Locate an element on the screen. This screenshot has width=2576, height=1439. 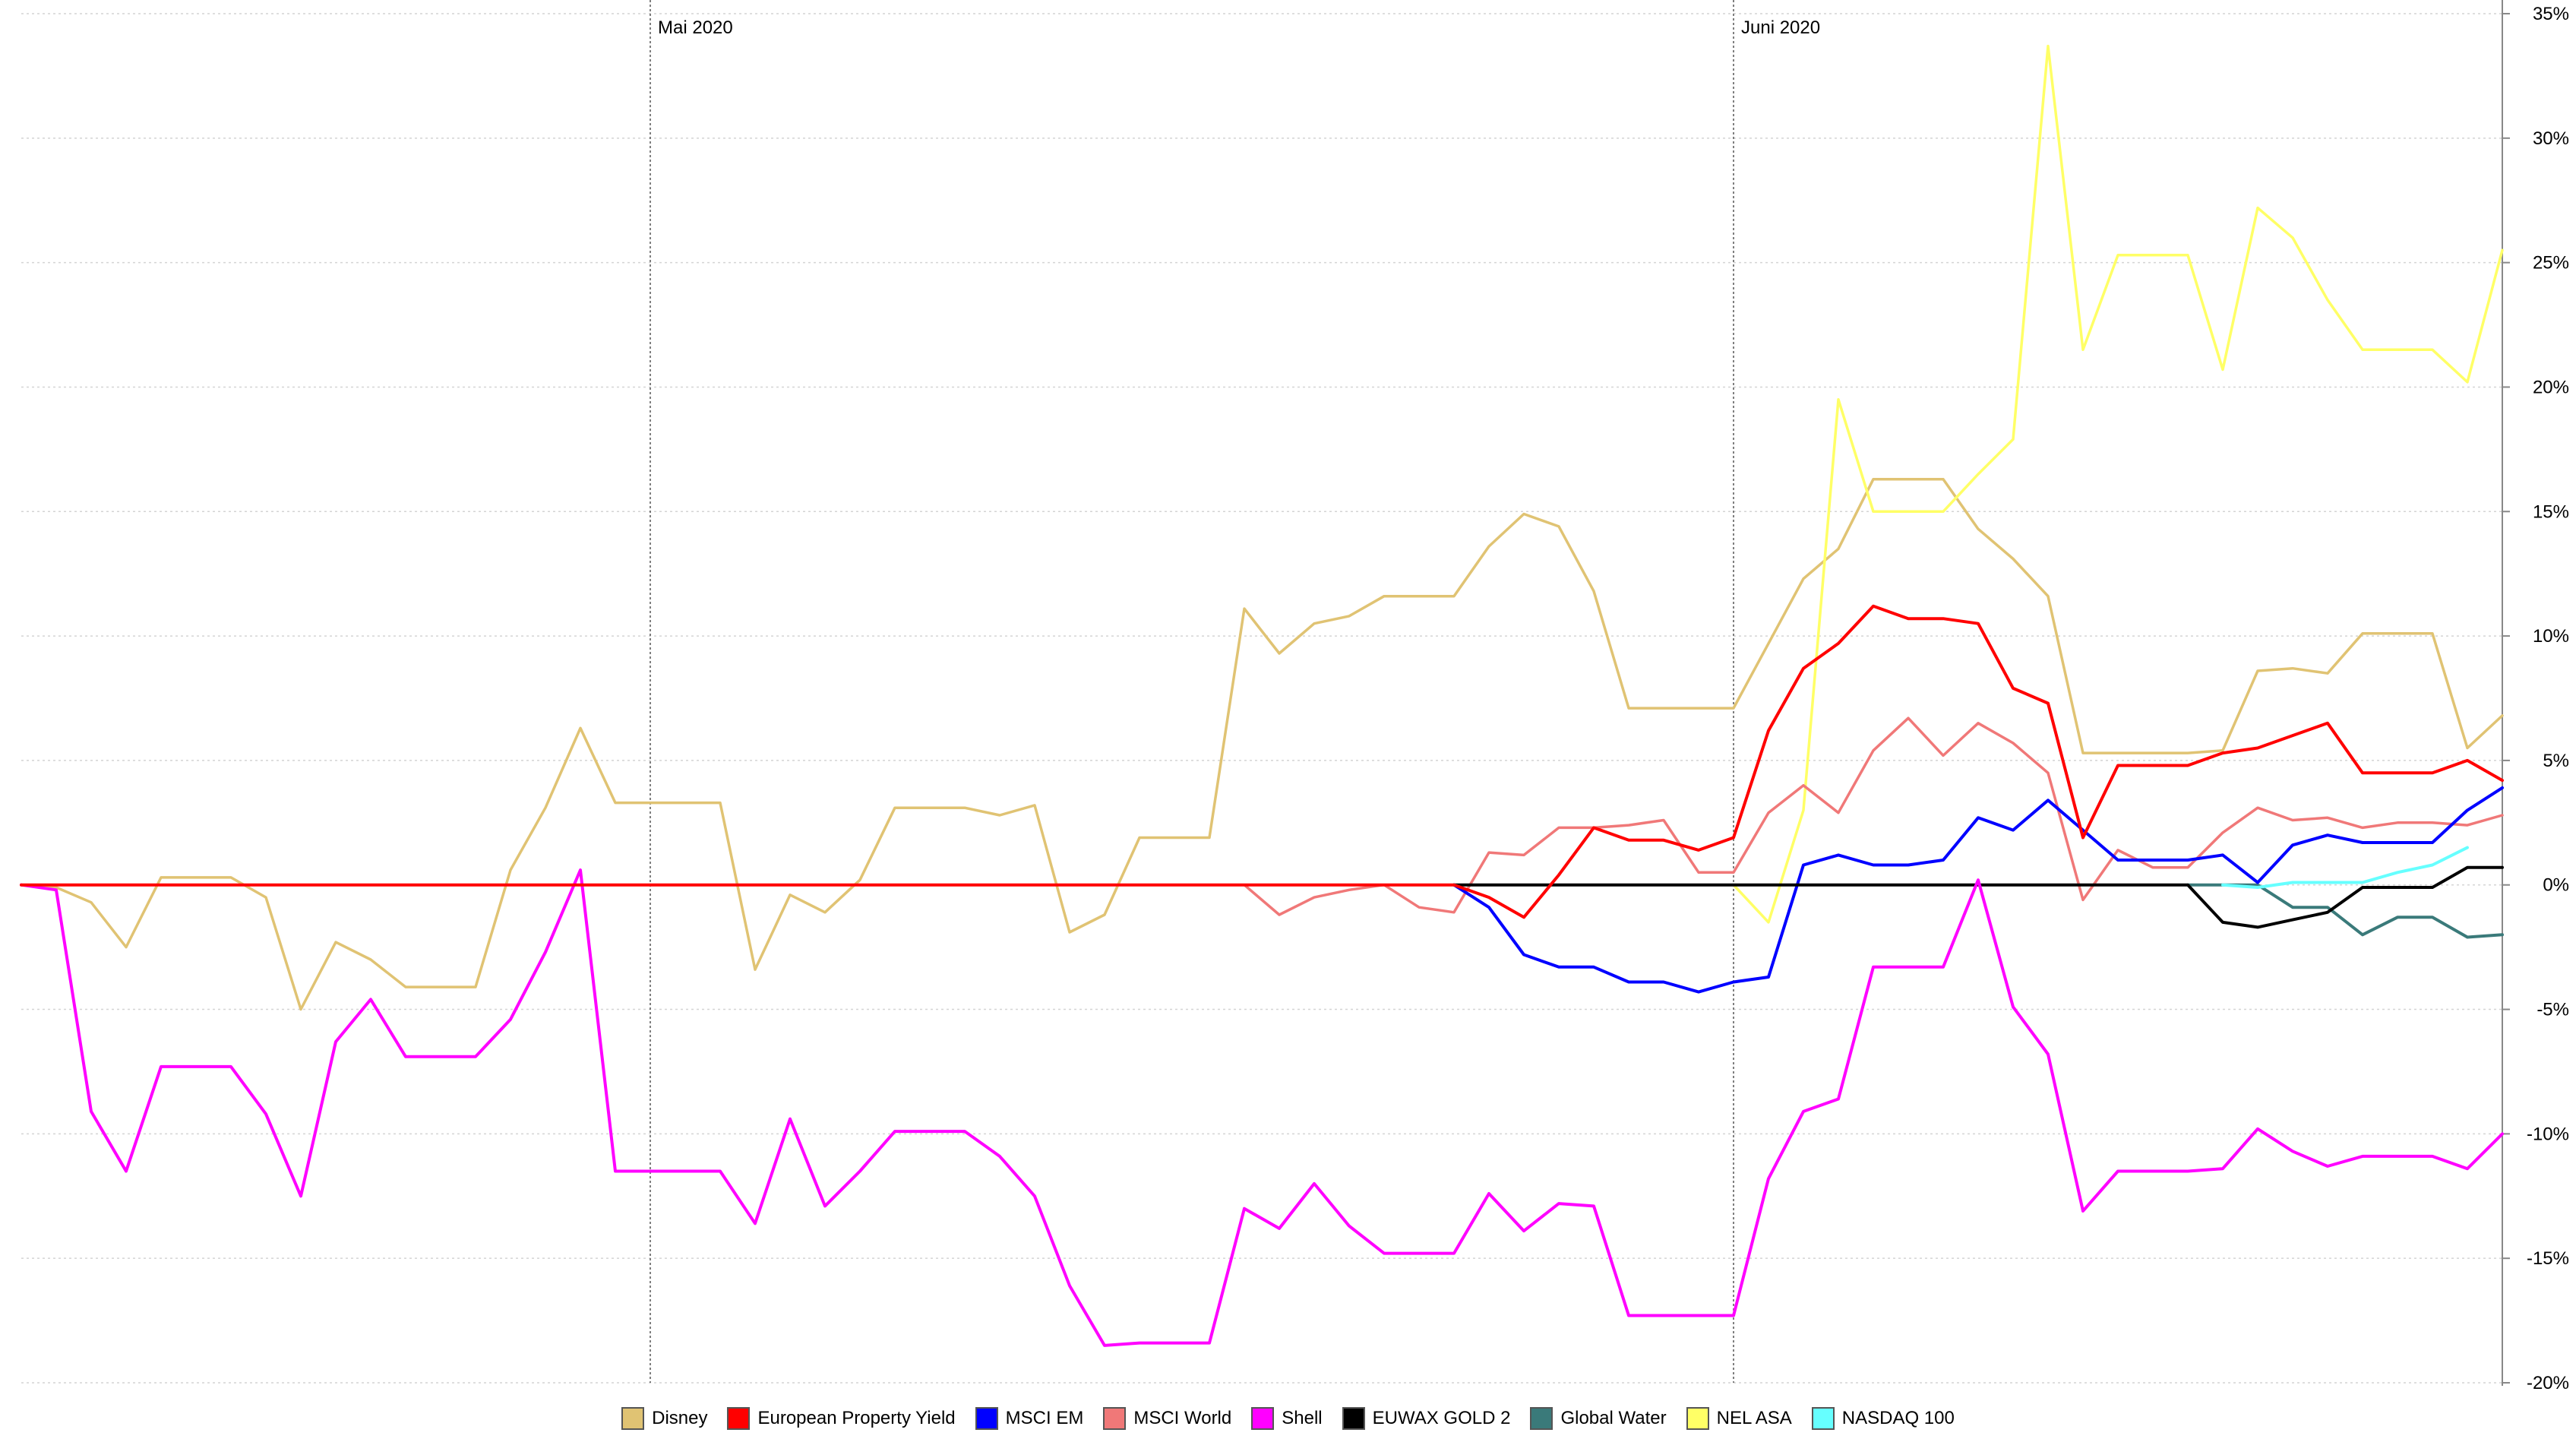
legend-item-euwax-gold-2: EUWAX GOLD 2 is located at coordinates (1426, 1419).